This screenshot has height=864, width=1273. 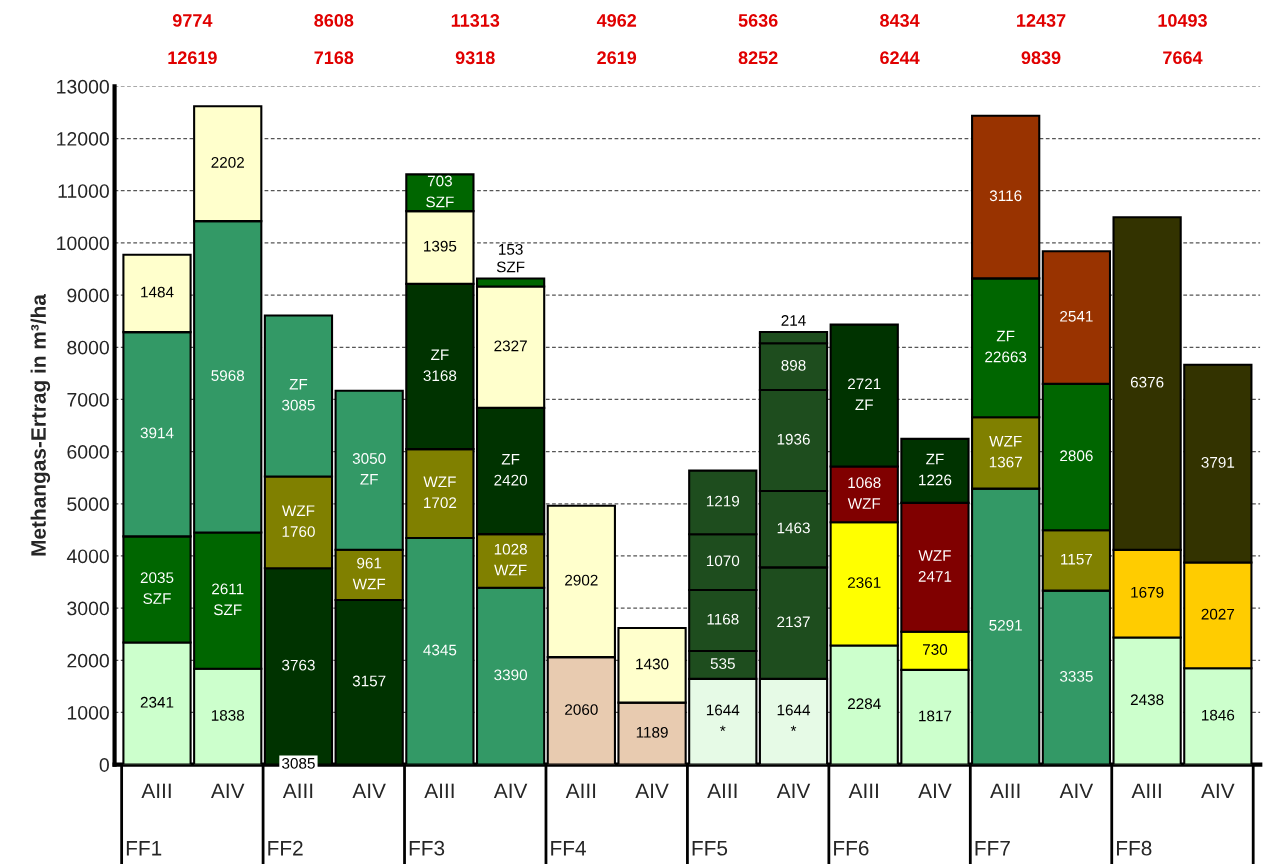 What do you see at coordinates (900, 20) in the screenshot?
I see `text: 8434` at bounding box center [900, 20].